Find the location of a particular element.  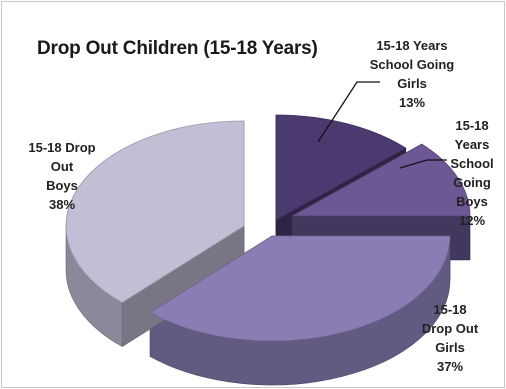

slice-label-line: 13% is located at coordinates (412, 102).